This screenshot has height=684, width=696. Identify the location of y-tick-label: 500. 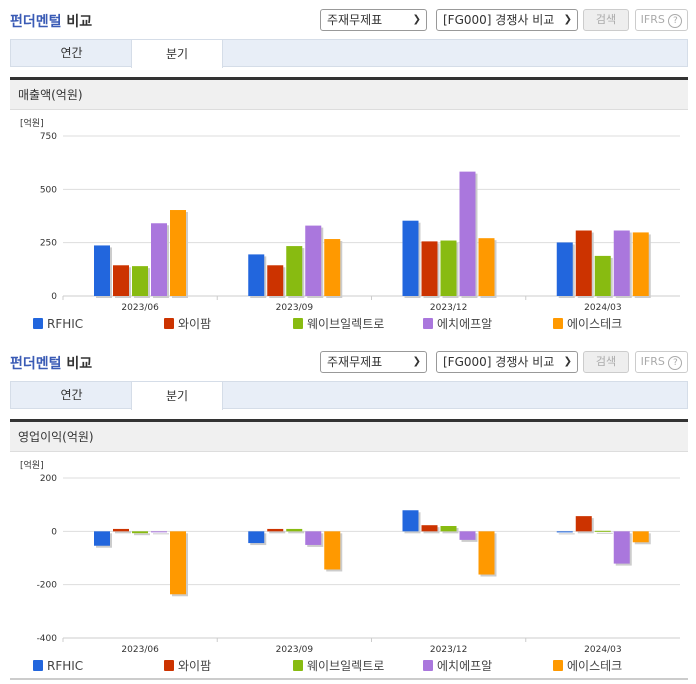
(48, 190).